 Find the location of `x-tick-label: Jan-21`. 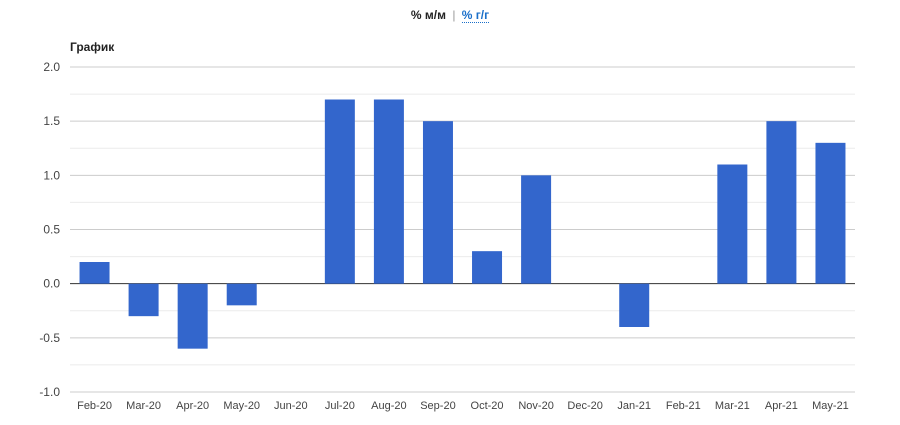

x-tick-label: Jan-21 is located at coordinates (634, 406).